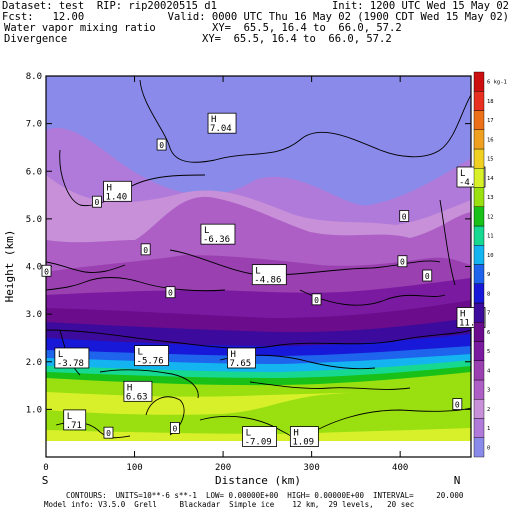  What do you see at coordinates (488, 294) in the screenshot?
I see `colorbar-level-label: 8` at bounding box center [488, 294].